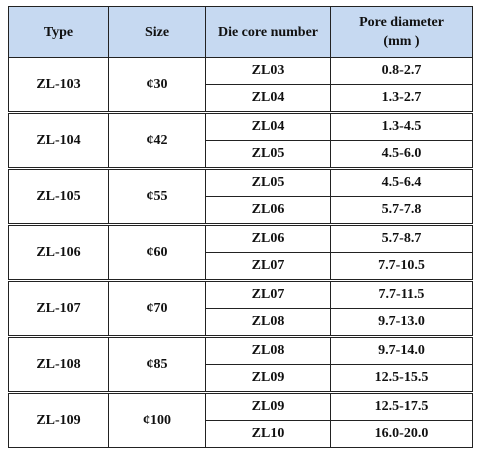  I want to click on table-row: ZL05 4.5-6.0, so click(241, 154).